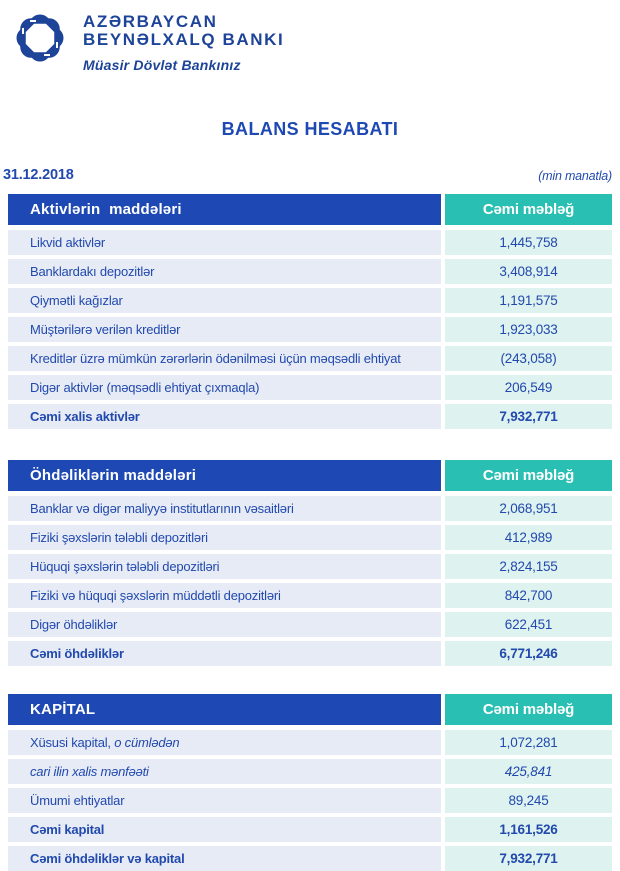 This screenshot has height=871, width=620. What do you see at coordinates (528, 300) in the screenshot?
I see `row-value: 1,191,575` at bounding box center [528, 300].